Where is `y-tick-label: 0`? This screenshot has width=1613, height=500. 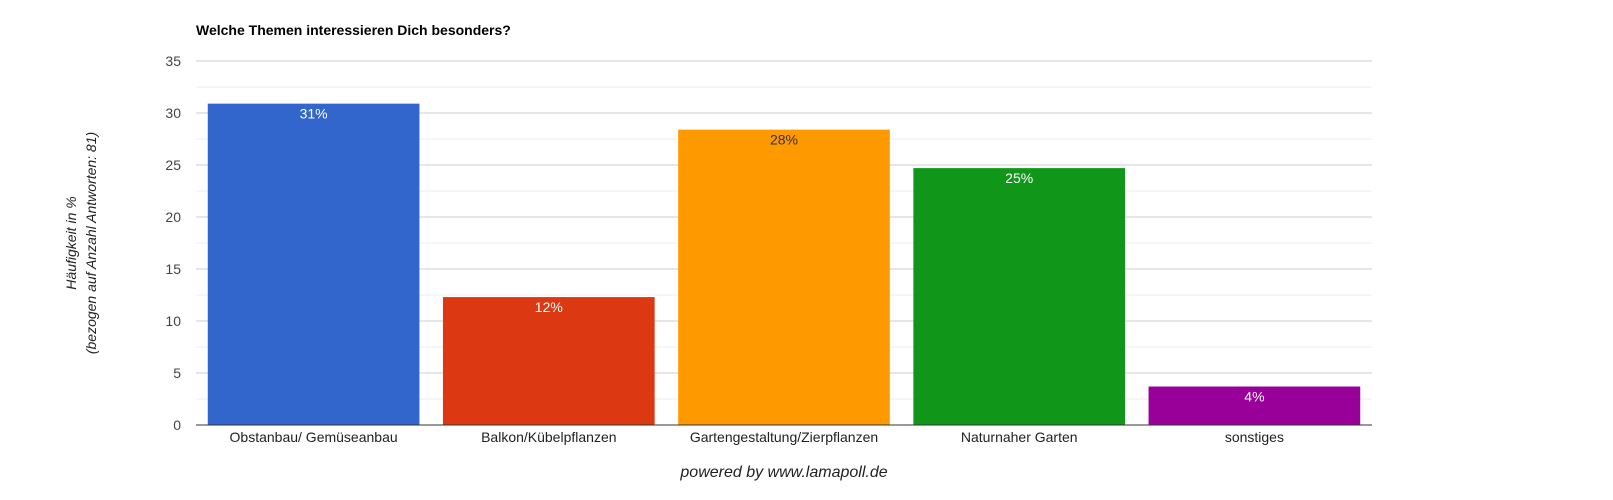
y-tick-label: 0 is located at coordinates (177, 425).